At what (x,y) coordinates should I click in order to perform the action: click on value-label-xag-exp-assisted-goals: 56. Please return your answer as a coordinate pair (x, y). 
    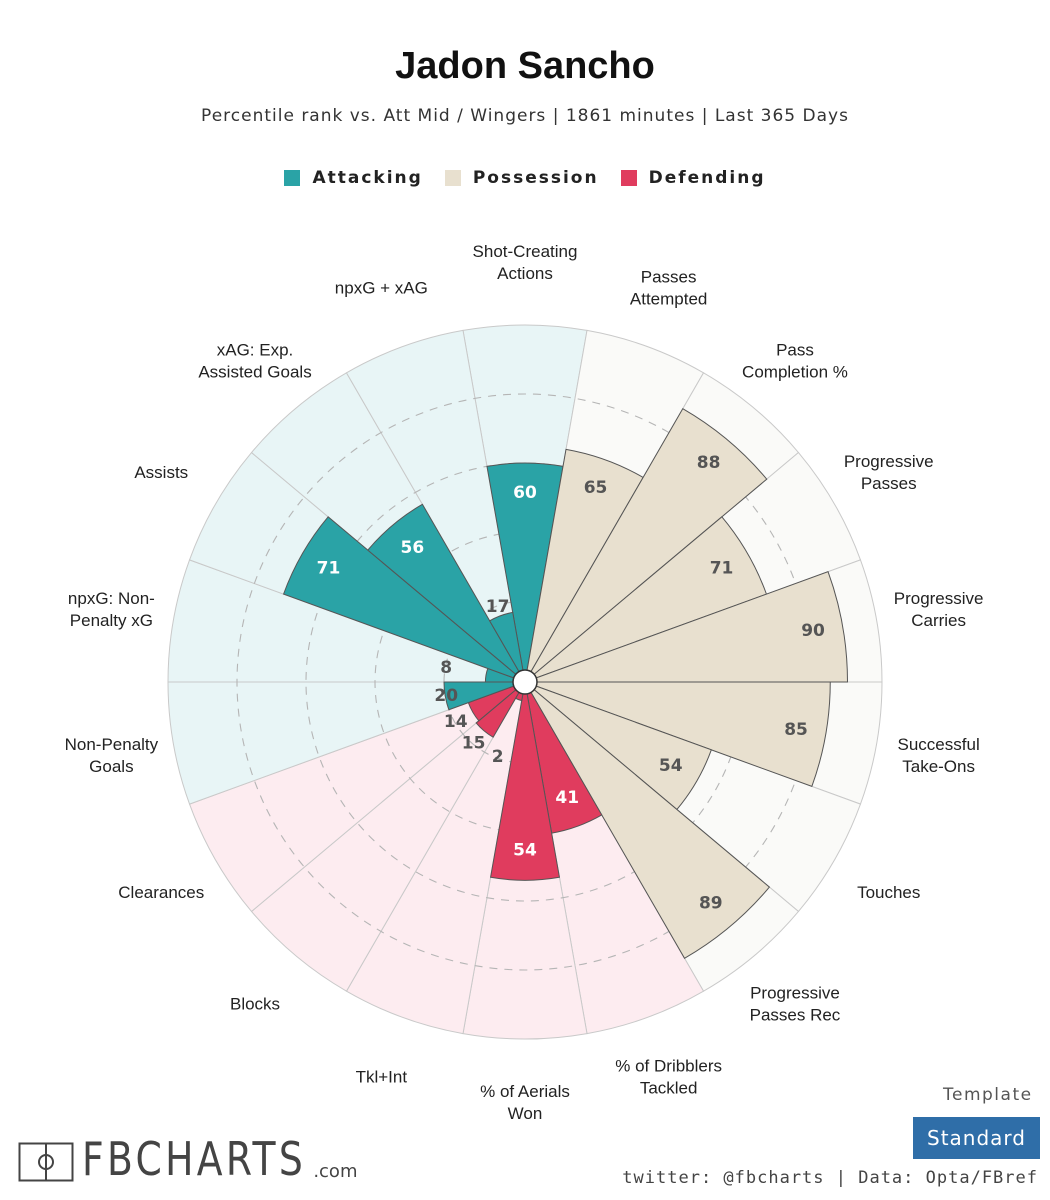
    Looking at the image, I should click on (413, 548).